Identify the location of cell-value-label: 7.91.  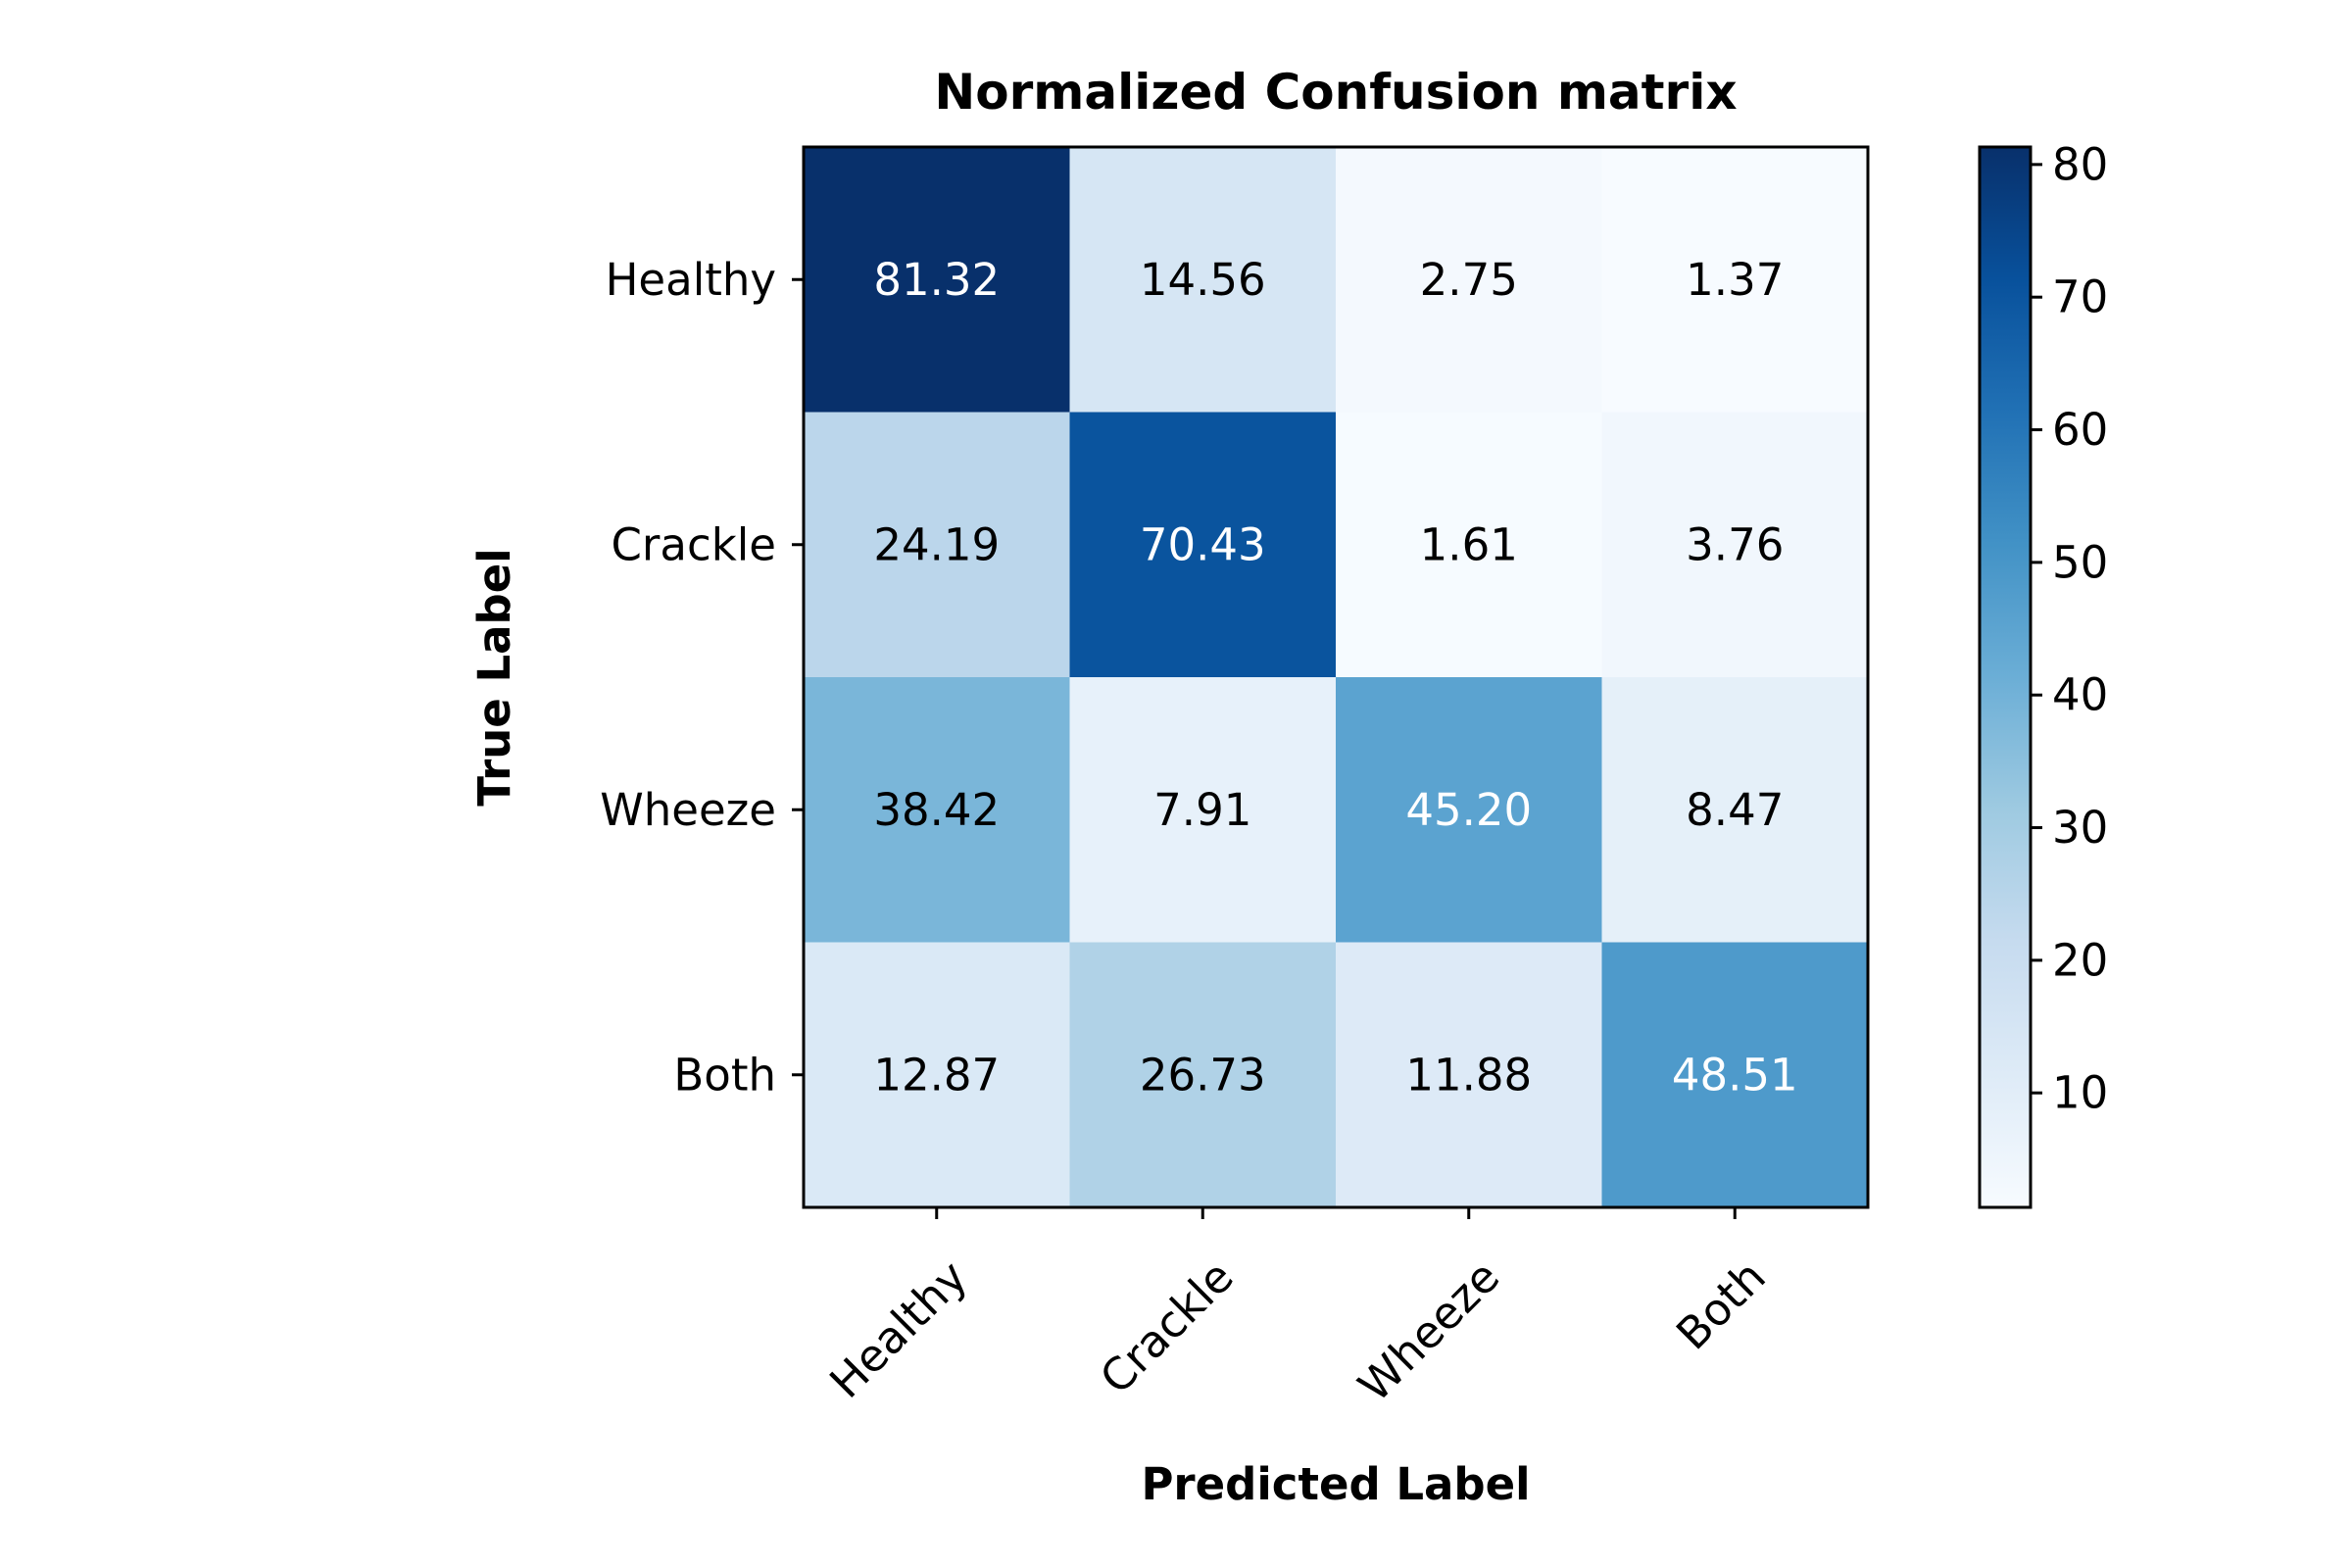
(1202, 810).